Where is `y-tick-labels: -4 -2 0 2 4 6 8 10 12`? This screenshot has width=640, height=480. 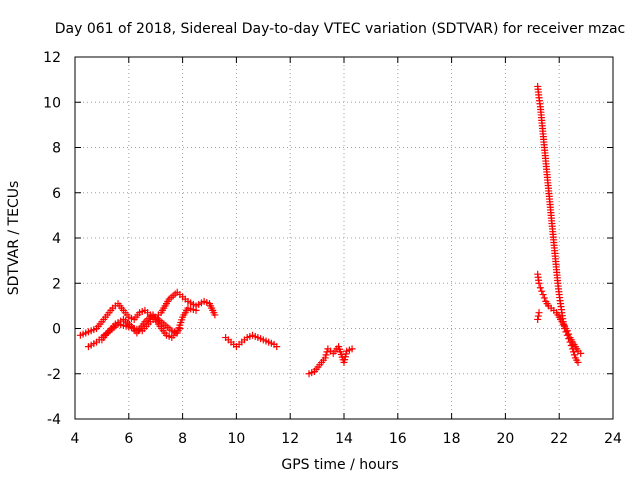 y-tick-labels: -4 -2 0 2 4 6 8 10 12 is located at coordinates (52, 239).